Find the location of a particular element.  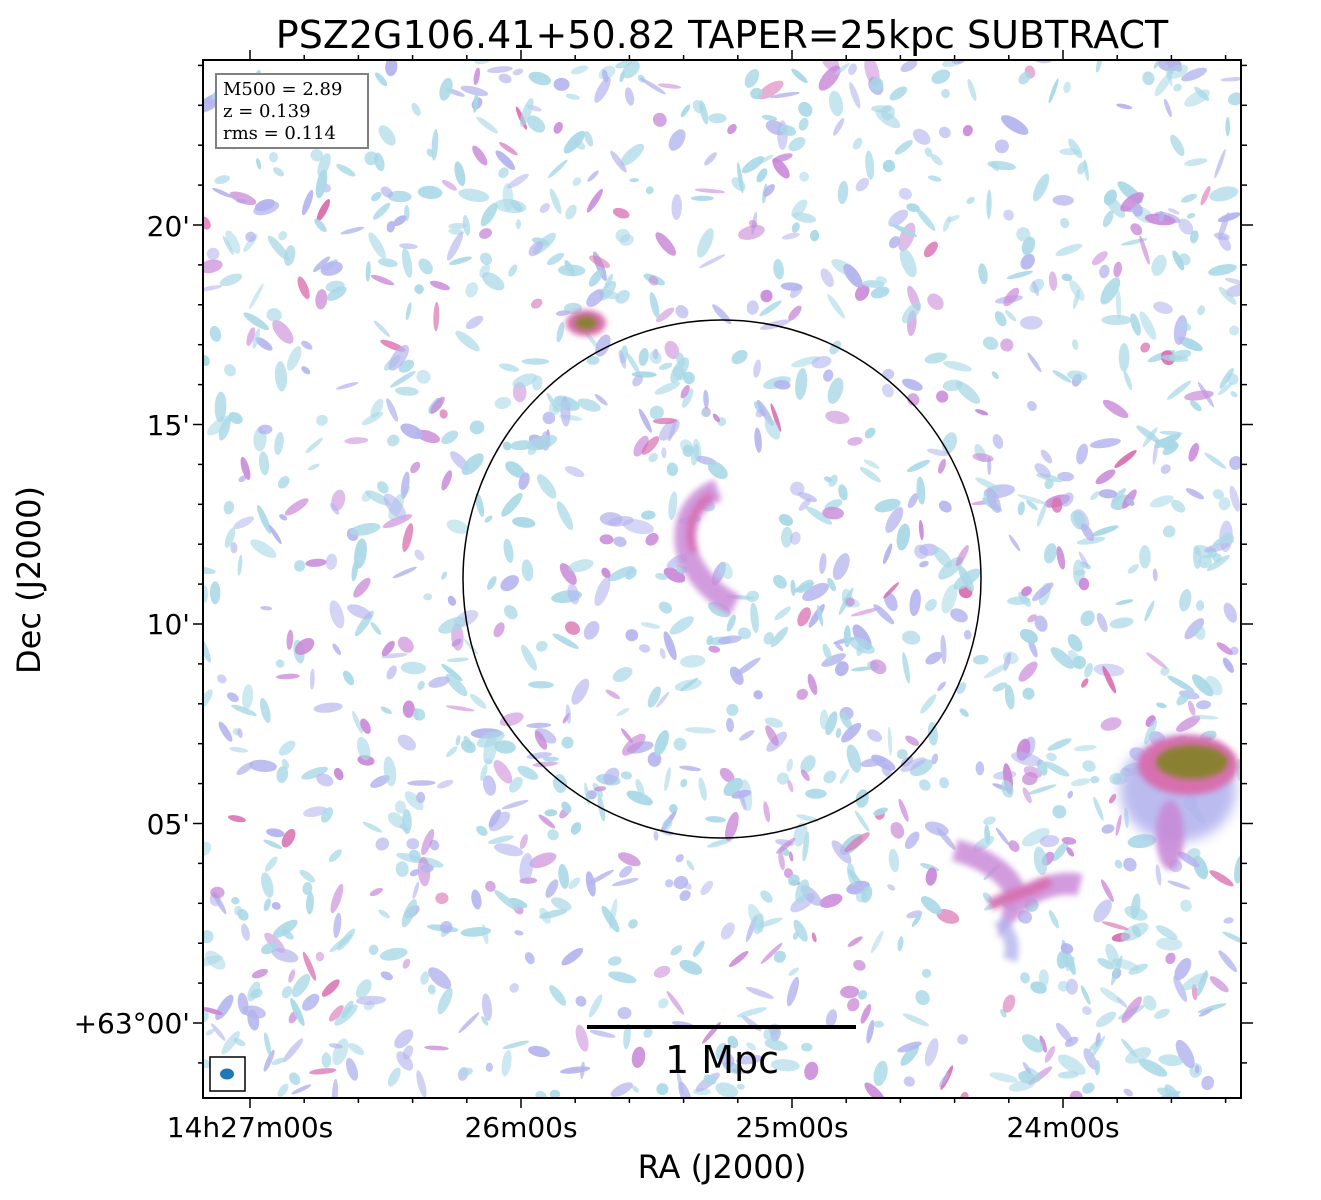

chart-title: PSZ2G106.41+50.82 TAPER=25kpc SUBTRACT is located at coordinates (722, 35).